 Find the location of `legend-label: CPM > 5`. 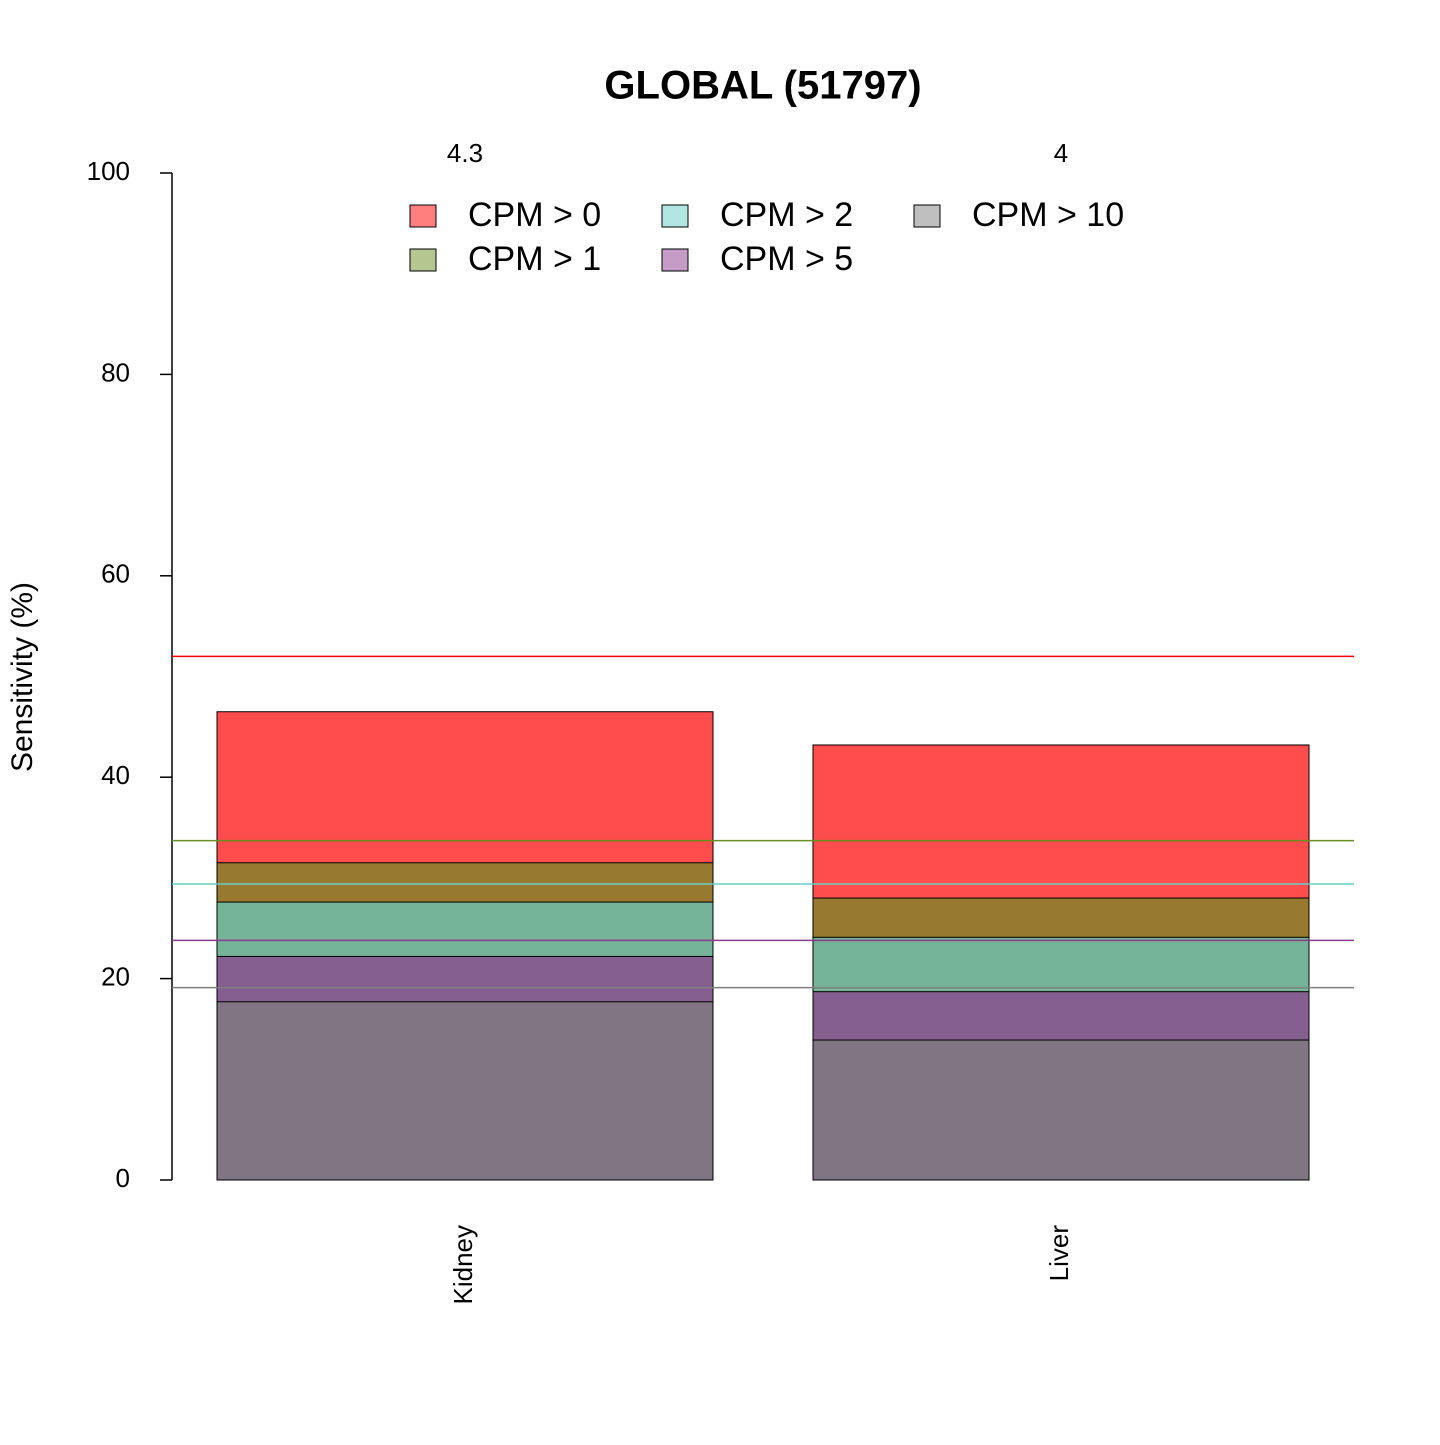

legend-label: CPM > 5 is located at coordinates (786, 259).